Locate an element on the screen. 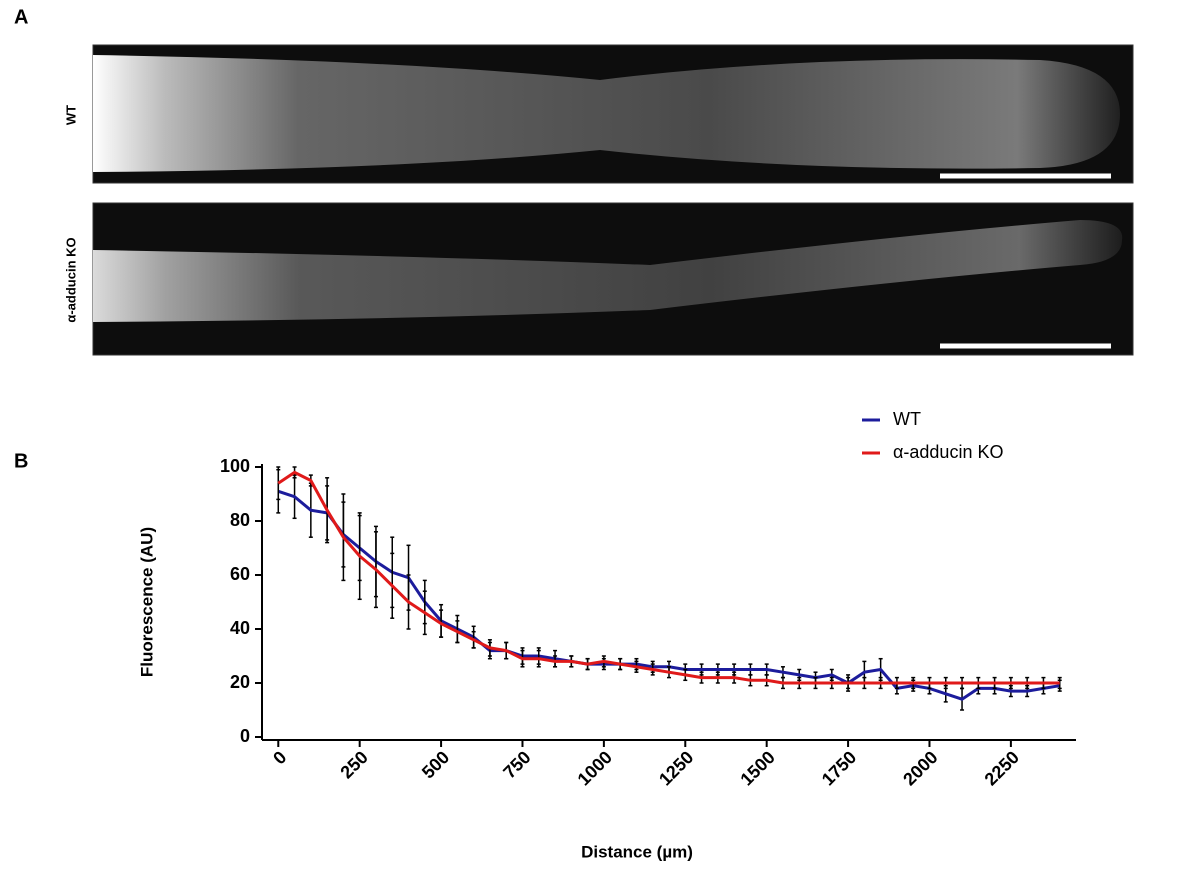  y-tick-label: 100 is located at coordinates (235, 466).